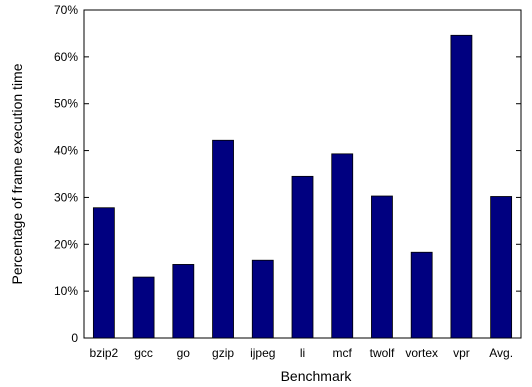 The width and height of the screenshot is (532, 387). What do you see at coordinates (262, 353) in the screenshot?
I see `x-tick-label: ijpeg` at bounding box center [262, 353].